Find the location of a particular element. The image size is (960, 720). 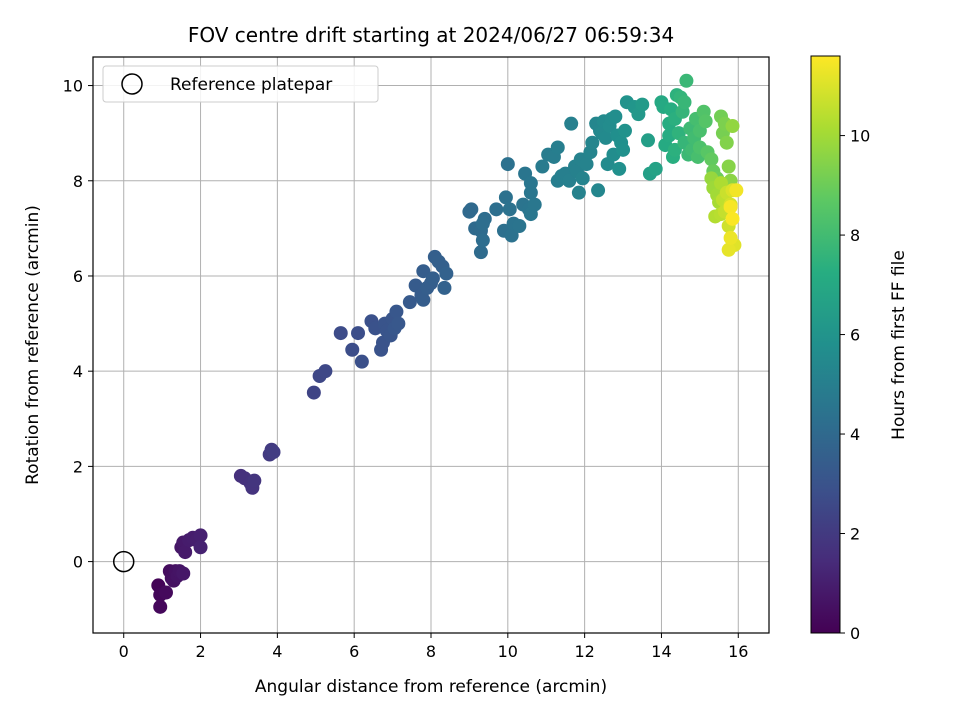

colorbar-gradient is located at coordinates (825, 344).